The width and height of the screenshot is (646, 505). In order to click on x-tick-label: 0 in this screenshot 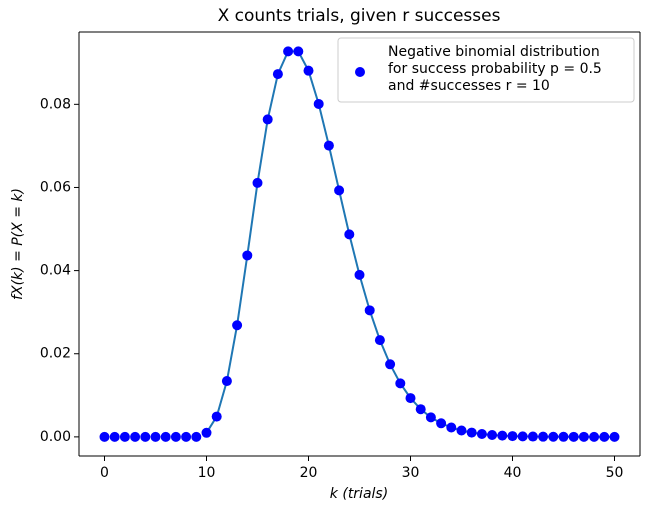, I will do `click(104, 473)`.